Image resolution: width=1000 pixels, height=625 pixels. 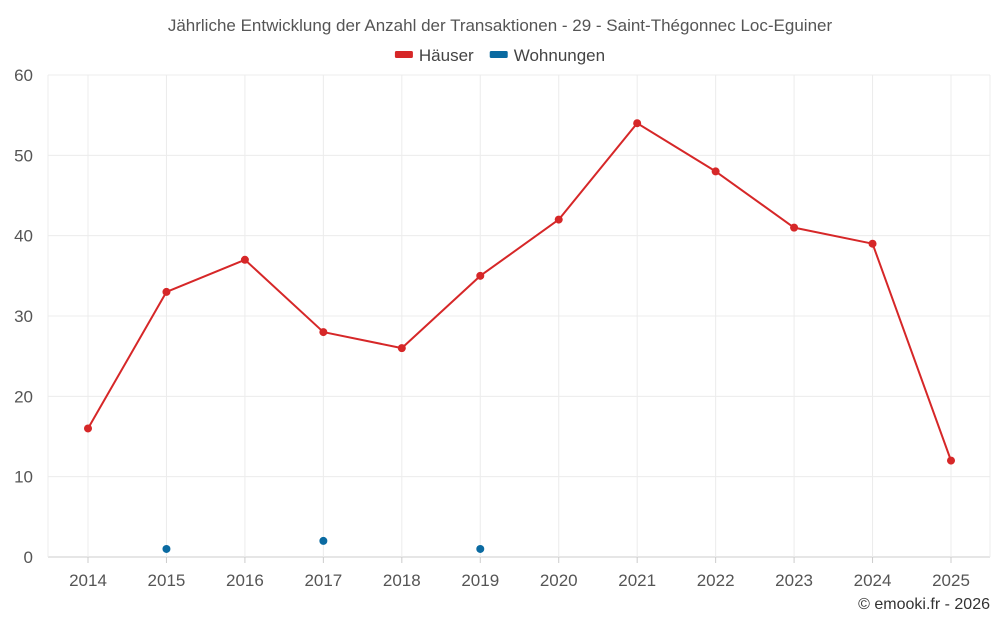 I want to click on y-tick-label-50: 50, so click(x=23, y=155).